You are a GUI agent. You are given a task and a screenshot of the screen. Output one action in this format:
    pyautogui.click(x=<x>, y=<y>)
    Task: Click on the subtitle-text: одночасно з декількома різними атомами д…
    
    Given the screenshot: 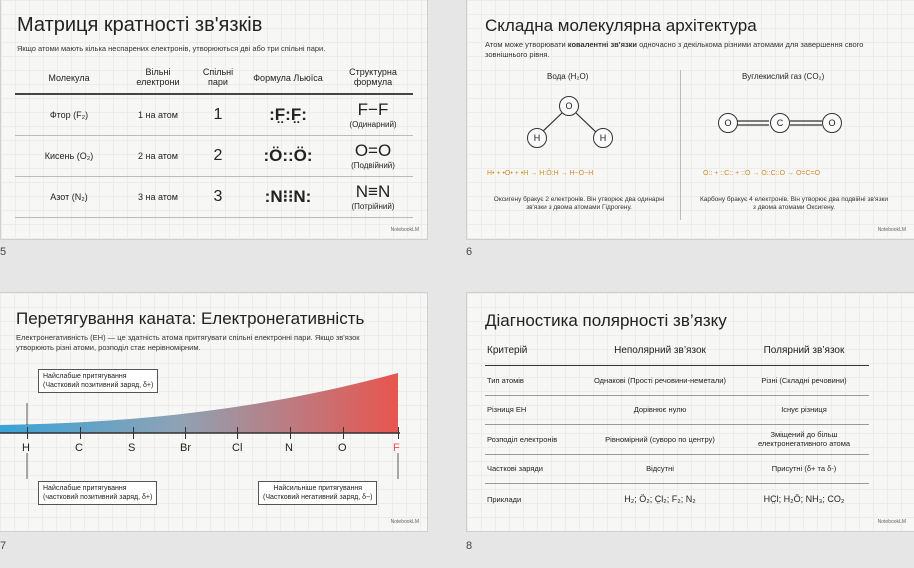 What is the action you would take?
    pyautogui.click(x=674, y=50)
    